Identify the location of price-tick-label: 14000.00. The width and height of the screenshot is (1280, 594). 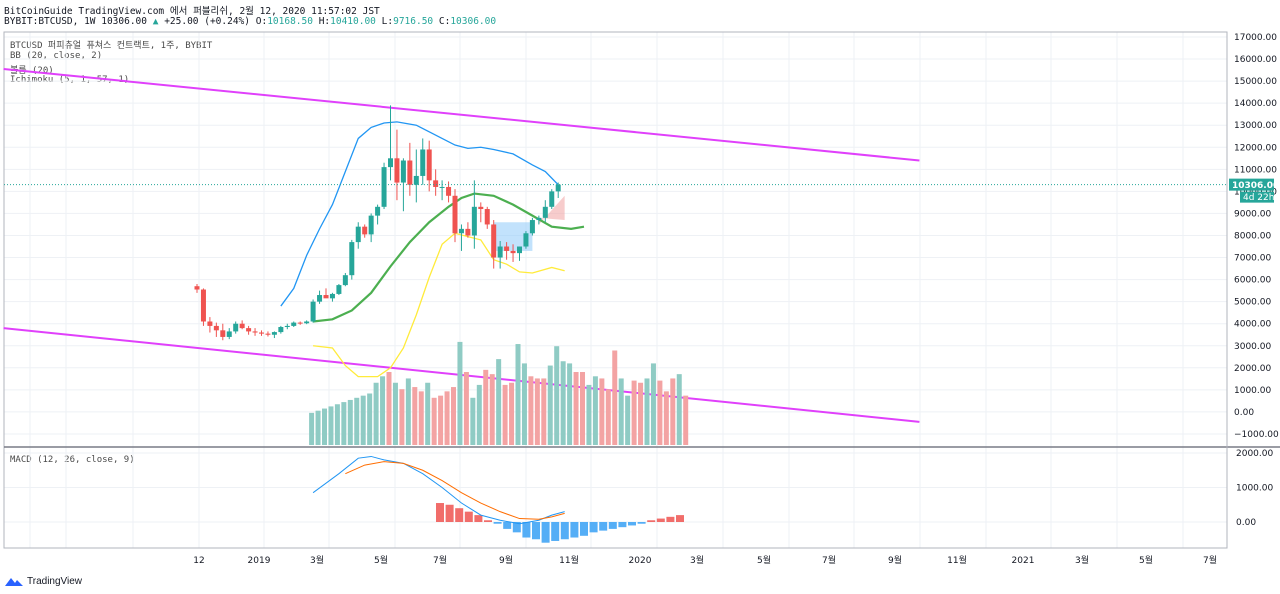
(1255, 104).